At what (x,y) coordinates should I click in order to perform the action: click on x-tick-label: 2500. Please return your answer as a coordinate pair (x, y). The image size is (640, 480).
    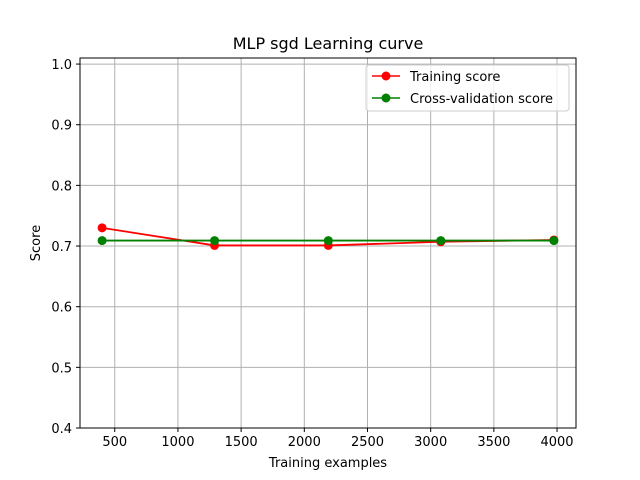
    Looking at the image, I should click on (367, 442).